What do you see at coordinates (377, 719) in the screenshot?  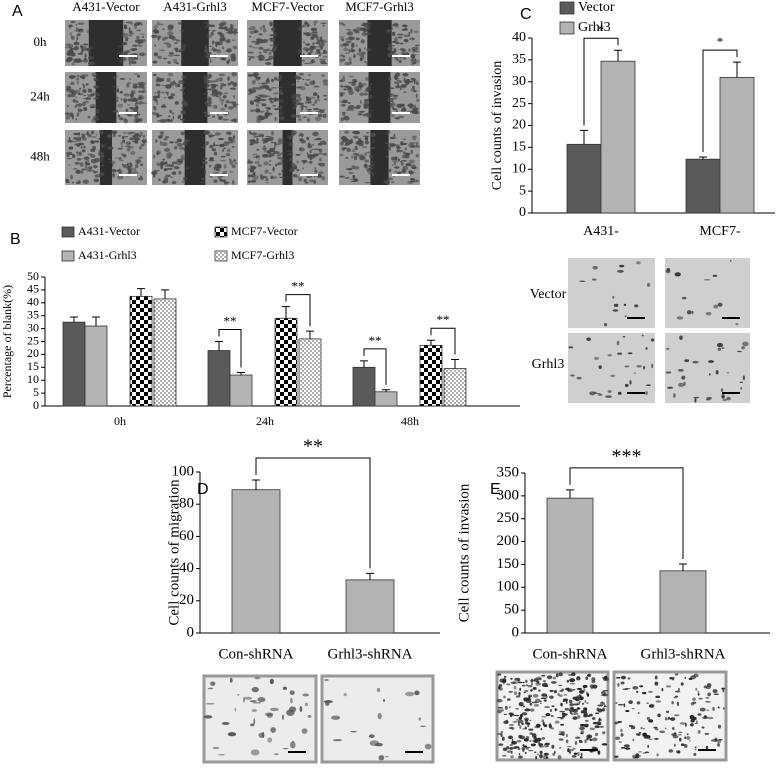 I see `micrograph` at bounding box center [377, 719].